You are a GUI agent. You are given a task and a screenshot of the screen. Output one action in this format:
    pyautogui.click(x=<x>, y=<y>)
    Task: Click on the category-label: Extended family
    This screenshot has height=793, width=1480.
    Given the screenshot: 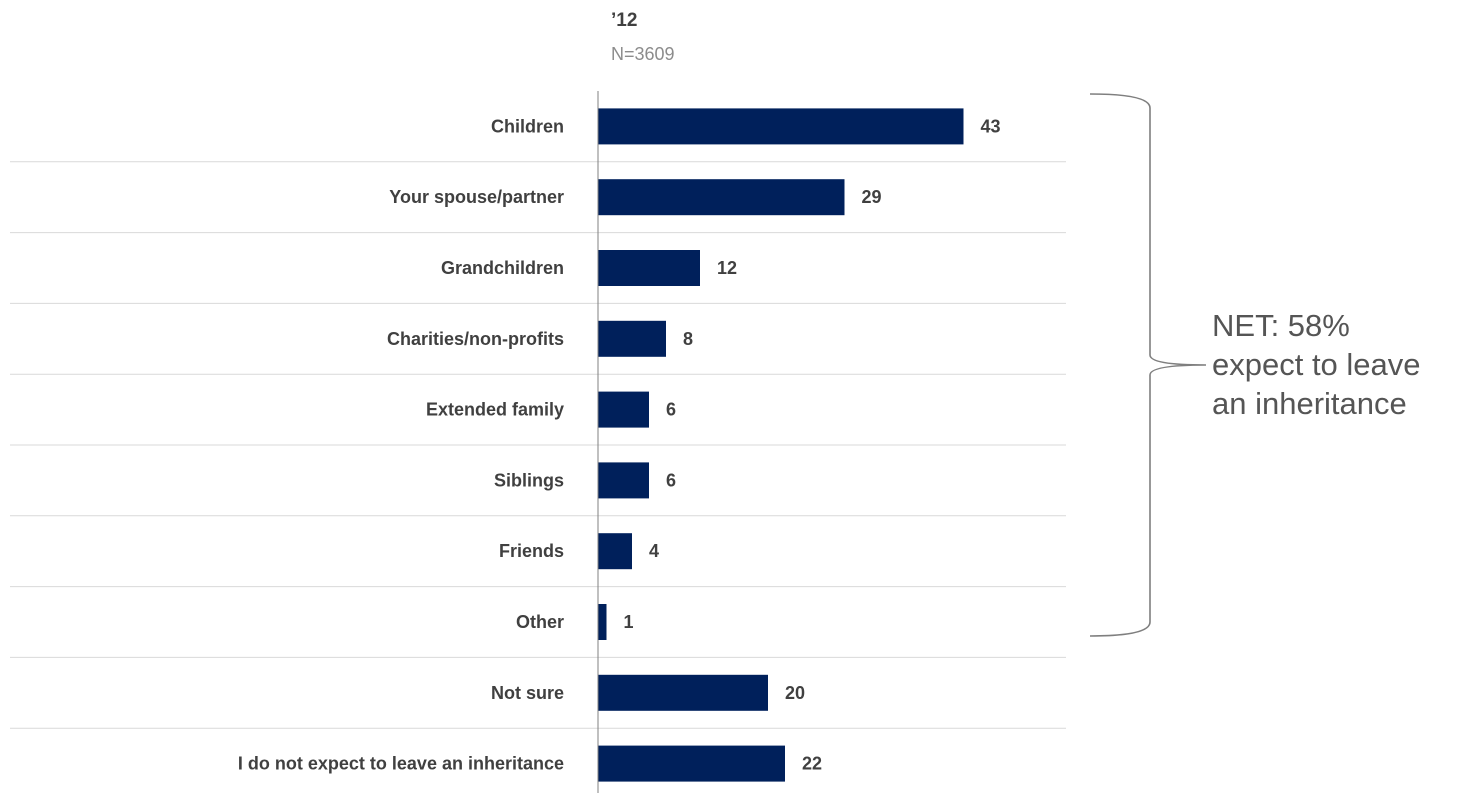 What is the action you would take?
    pyautogui.click(x=495, y=410)
    